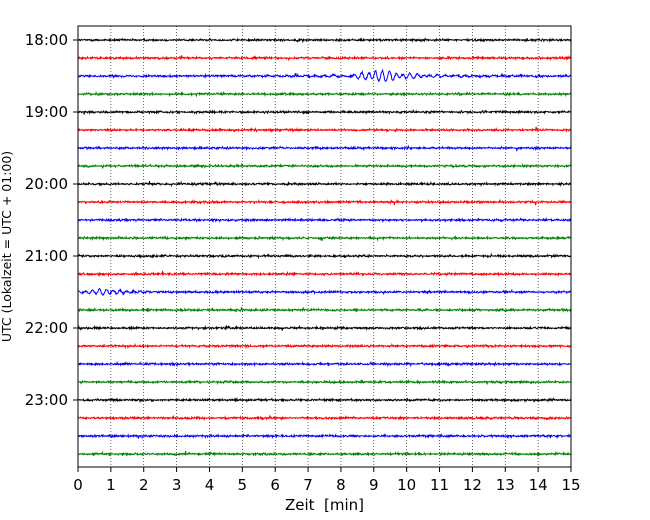  I want to click on x-tick-label: 5, so click(243, 485).